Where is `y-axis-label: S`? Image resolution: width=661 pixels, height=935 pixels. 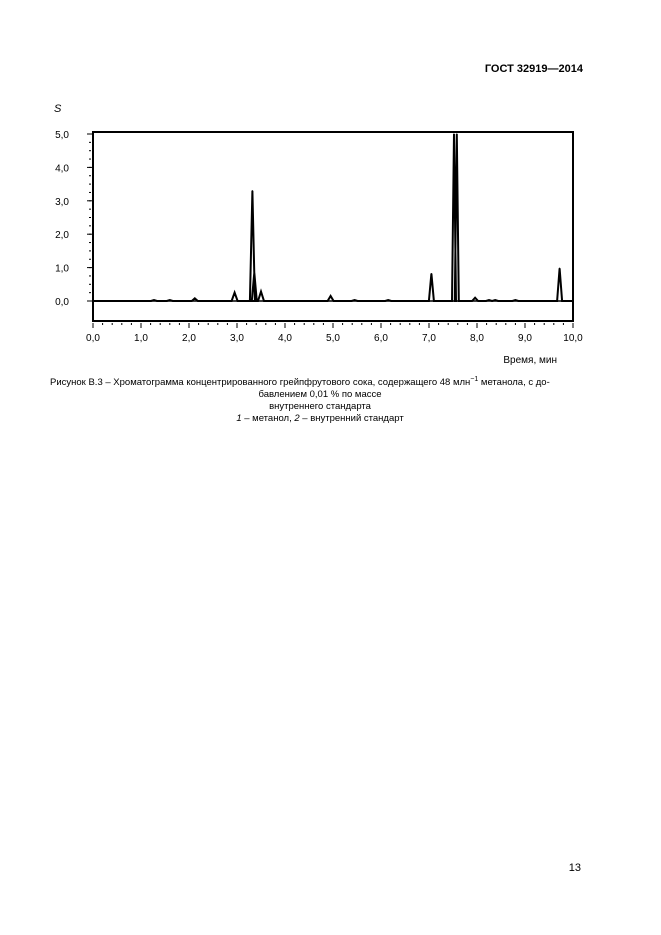 y-axis-label: S is located at coordinates (58, 109).